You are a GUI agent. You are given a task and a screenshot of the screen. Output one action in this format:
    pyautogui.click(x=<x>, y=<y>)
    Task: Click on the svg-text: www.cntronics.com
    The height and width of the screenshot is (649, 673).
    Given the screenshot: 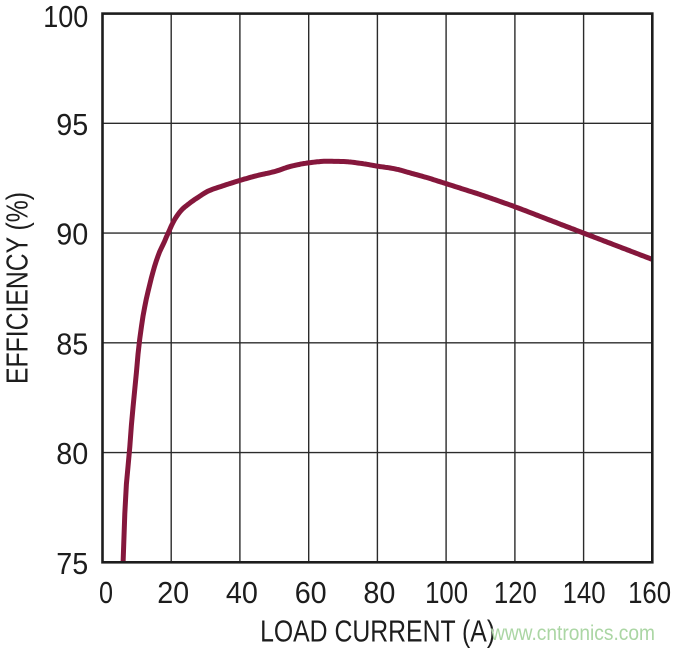 What is the action you would take?
    pyautogui.click(x=572, y=633)
    